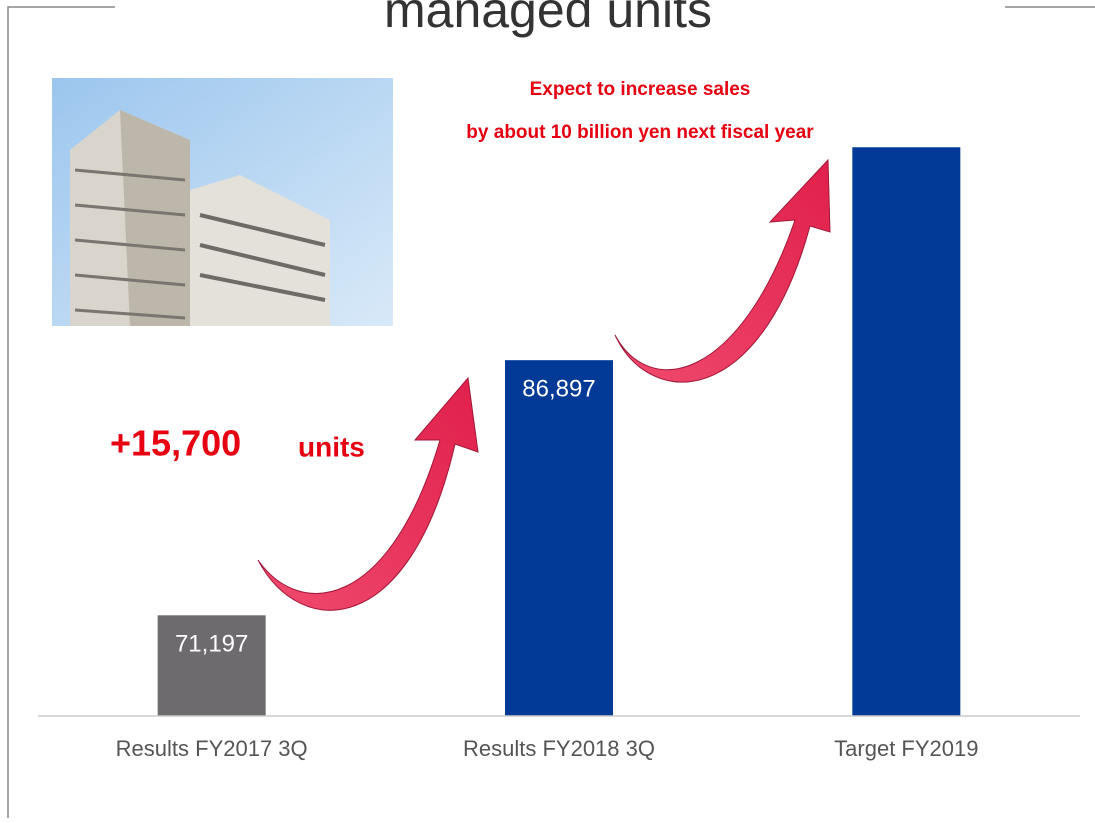  What do you see at coordinates (640, 132) in the screenshot?
I see `annotation: by about 10 billion yen next fiscal year` at bounding box center [640, 132].